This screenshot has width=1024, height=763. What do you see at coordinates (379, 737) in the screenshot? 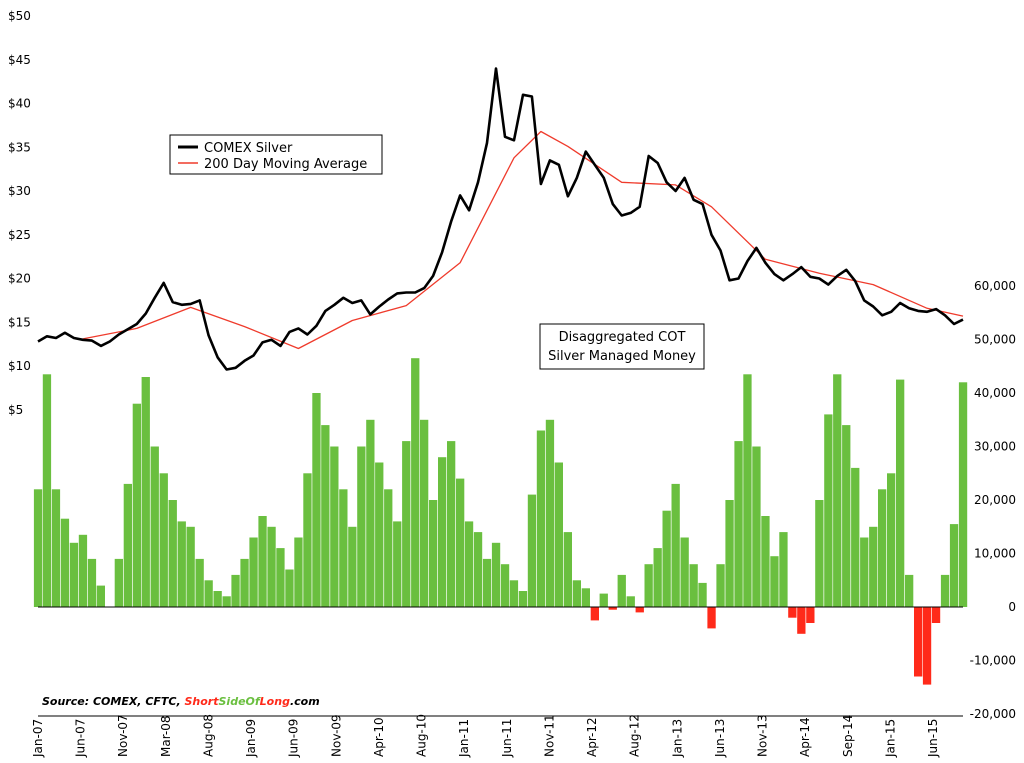
I see `x-tick-label: Apr-10` at bounding box center [379, 737].